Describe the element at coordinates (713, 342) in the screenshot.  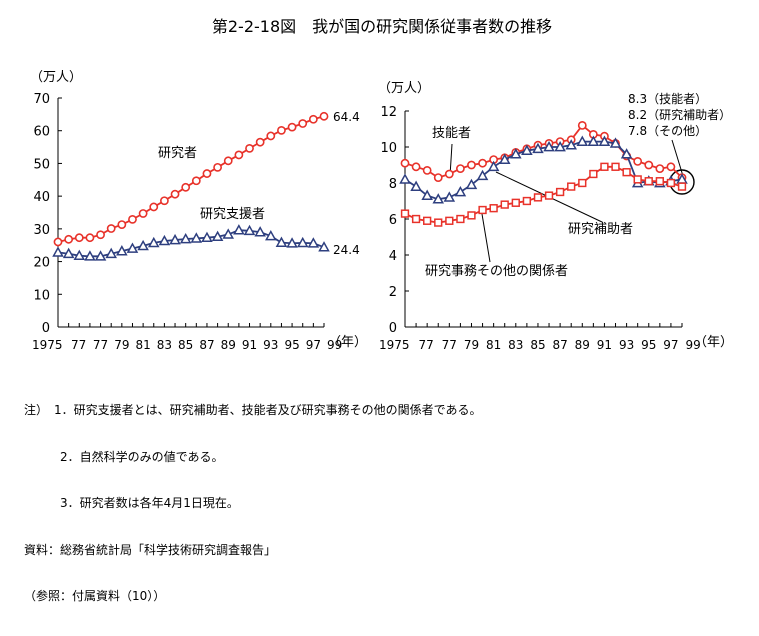
I see `right-x-axis-label: （年）` at that location.